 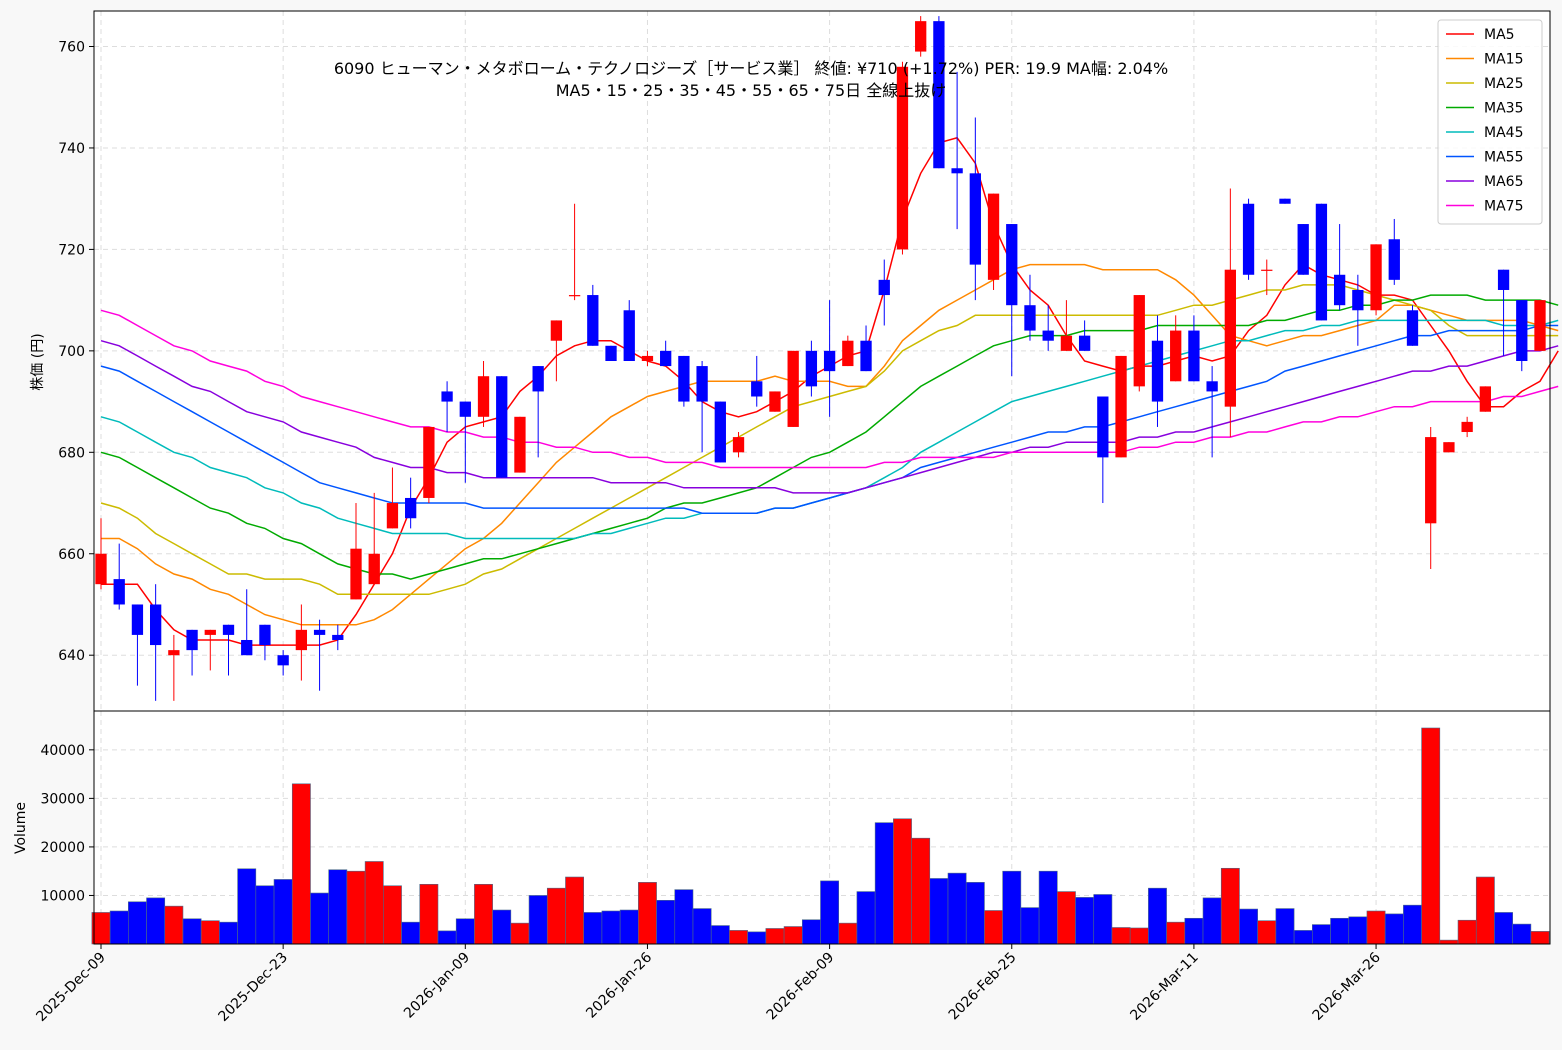 I want to click on legend-item: MA35, so click(x=1484, y=109).